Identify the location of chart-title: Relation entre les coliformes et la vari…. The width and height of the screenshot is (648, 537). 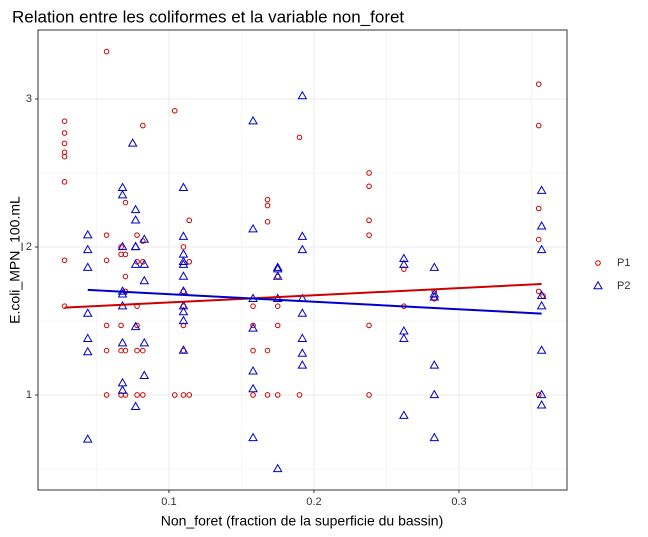
(208, 16).